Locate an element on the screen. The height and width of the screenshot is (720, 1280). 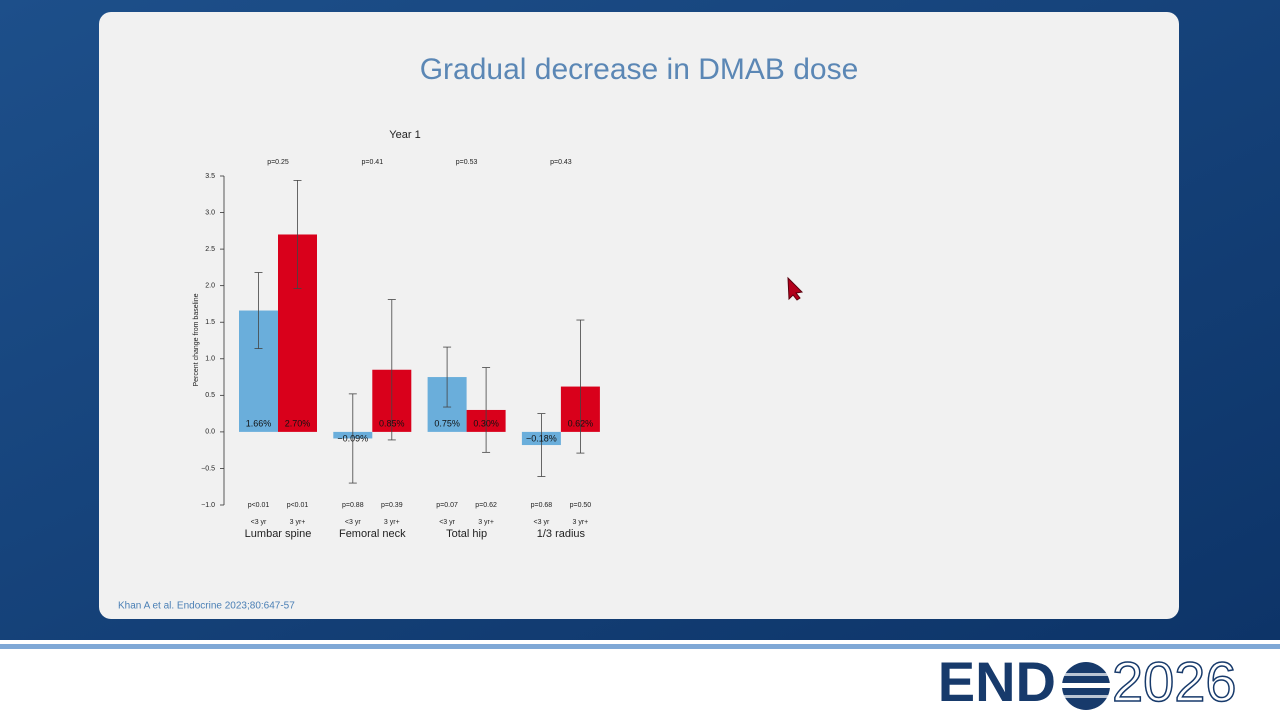
bar-p-value: p=0.62 is located at coordinates (486, 505).